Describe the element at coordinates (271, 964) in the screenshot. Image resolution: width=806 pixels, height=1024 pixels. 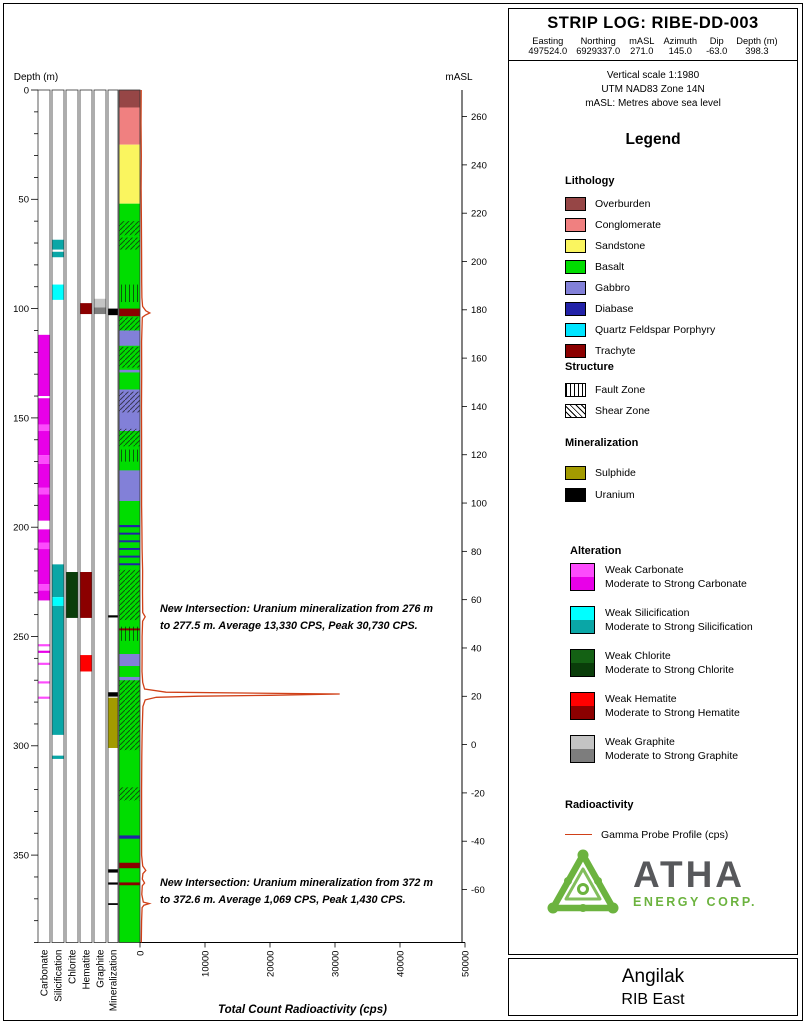
I see `svg-text: 20000` at that location.